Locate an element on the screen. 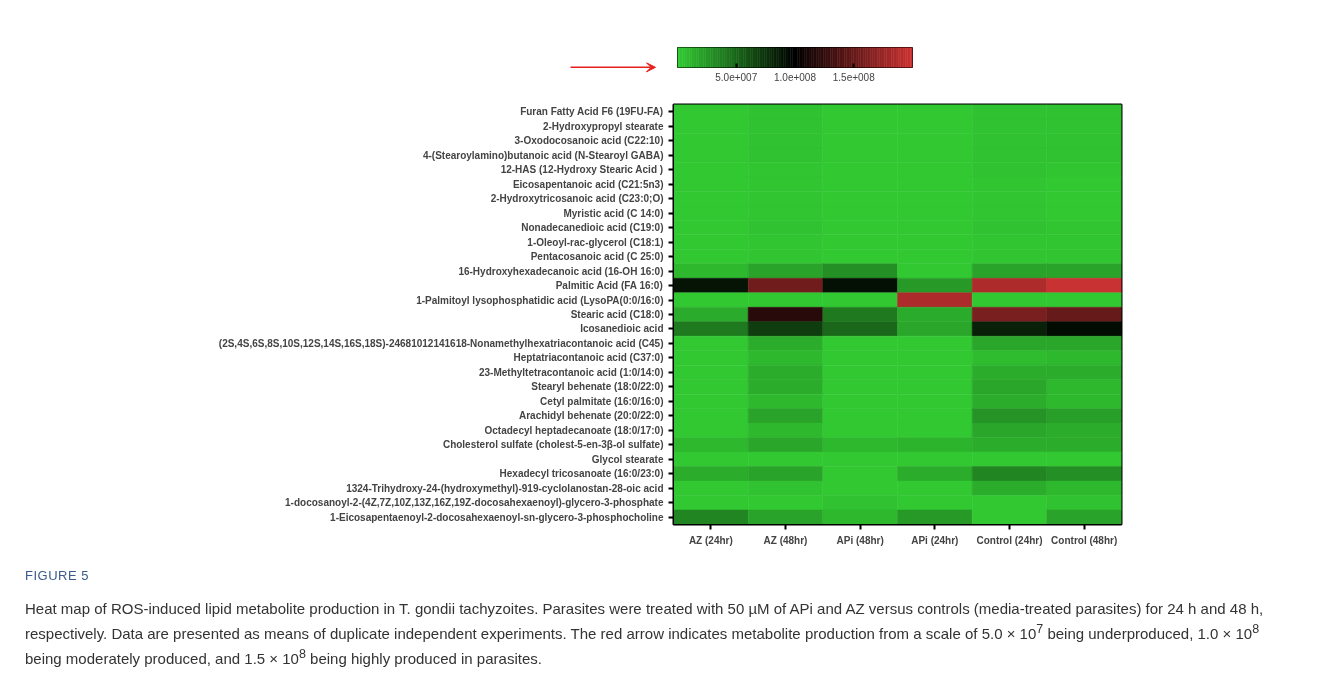 The width and height of the screenshot is (1320, 699). y-tick-label: Cholesterol sulfate (cholest-5-en-3β-ol sulfate) is located at coordinates (553, 445).